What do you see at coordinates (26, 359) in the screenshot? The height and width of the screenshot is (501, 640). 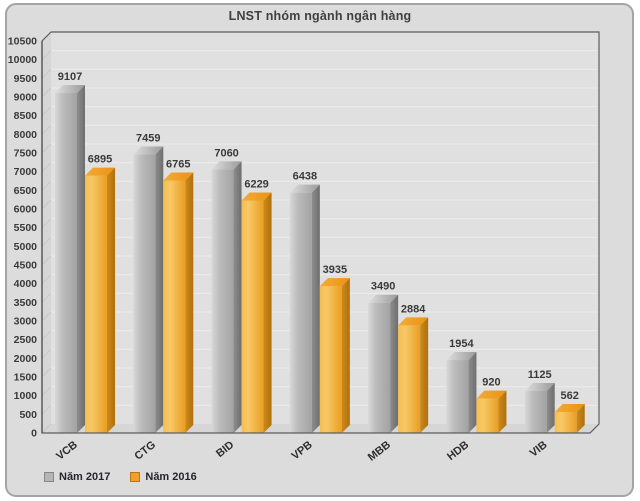 I see `y-tick-label: 2000` at bounding box center [26, 359].